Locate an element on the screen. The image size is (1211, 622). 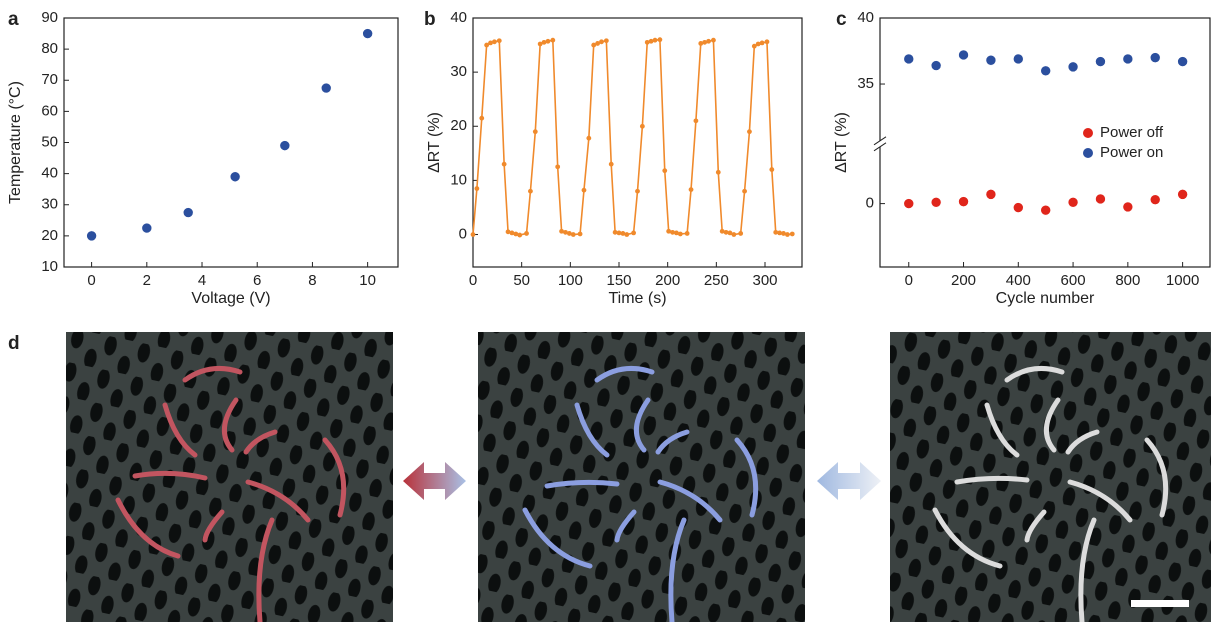
y-tick-label: 60 is located at coordinates (49, 110).